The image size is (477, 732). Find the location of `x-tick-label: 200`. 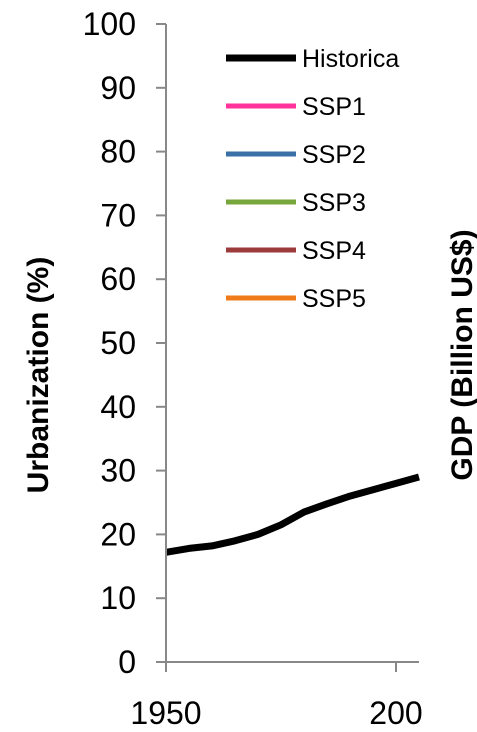

x-tick-label: 200 is located at coordinates (395, 713).